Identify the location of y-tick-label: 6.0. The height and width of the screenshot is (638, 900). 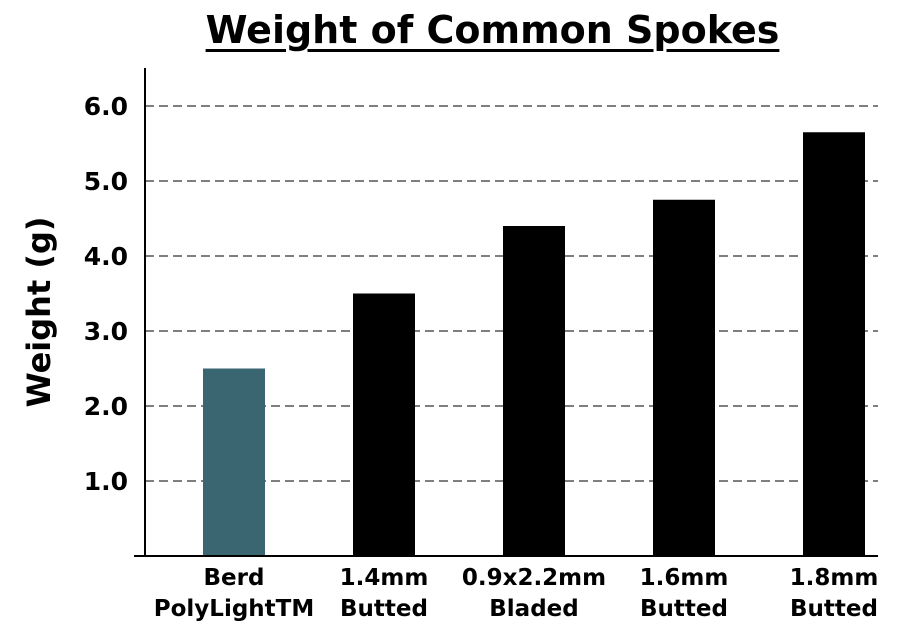
(106, 106).